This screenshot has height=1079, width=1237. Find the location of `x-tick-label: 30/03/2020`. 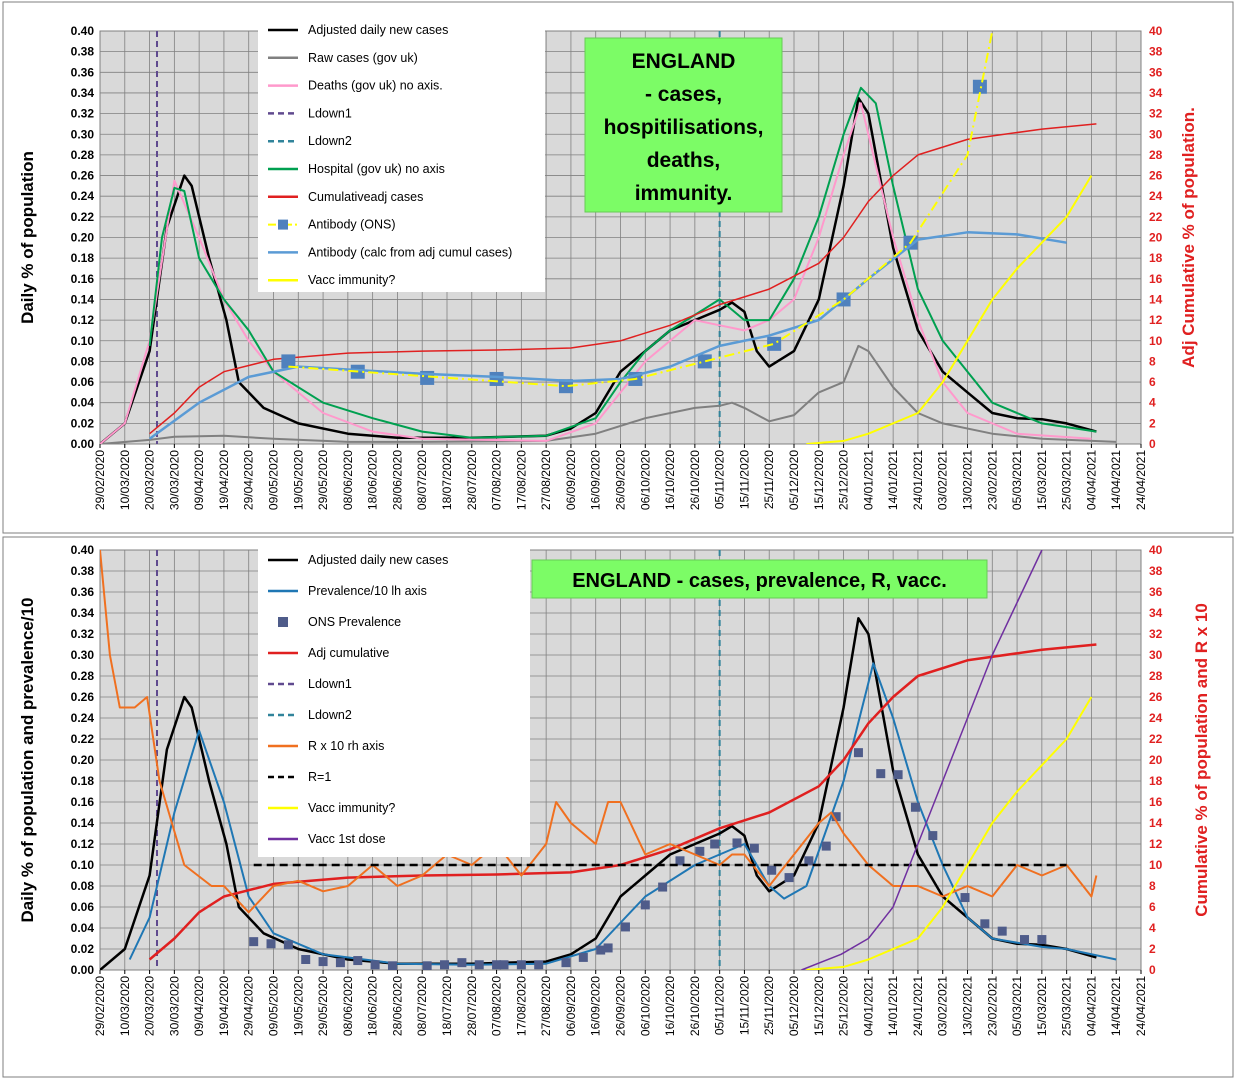

x-tick-label: 30/03/2020 is located at coordinates (174, 1006).